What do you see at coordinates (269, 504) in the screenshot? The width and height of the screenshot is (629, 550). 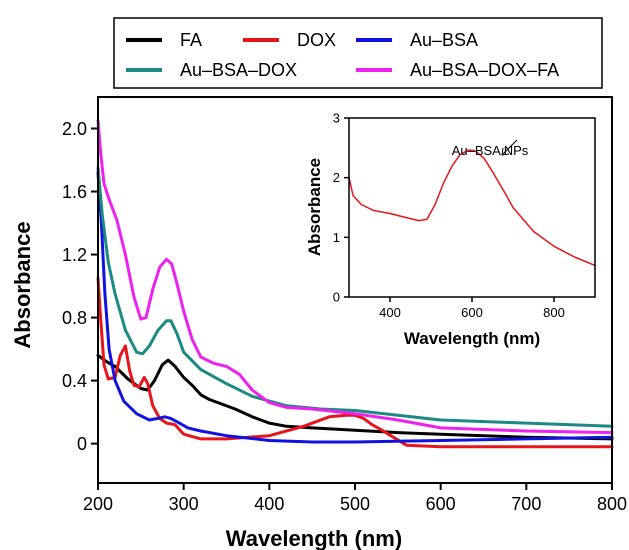 I see `main-x-tick-label: 400` at bounding box center [269, 504].